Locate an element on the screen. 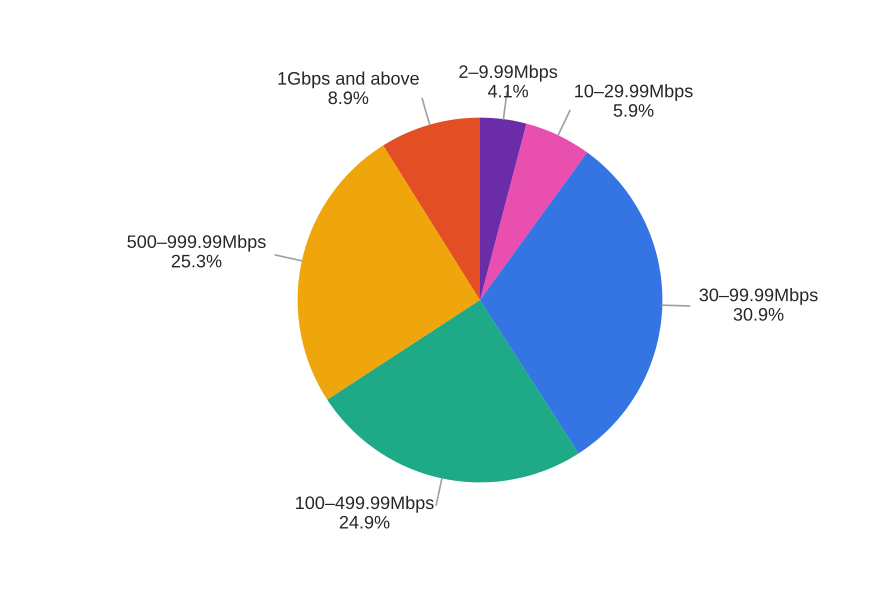 This screenshot has width=893, height=608. slice-label: 2–9.99Mbps is located at coordinates (508, 73).